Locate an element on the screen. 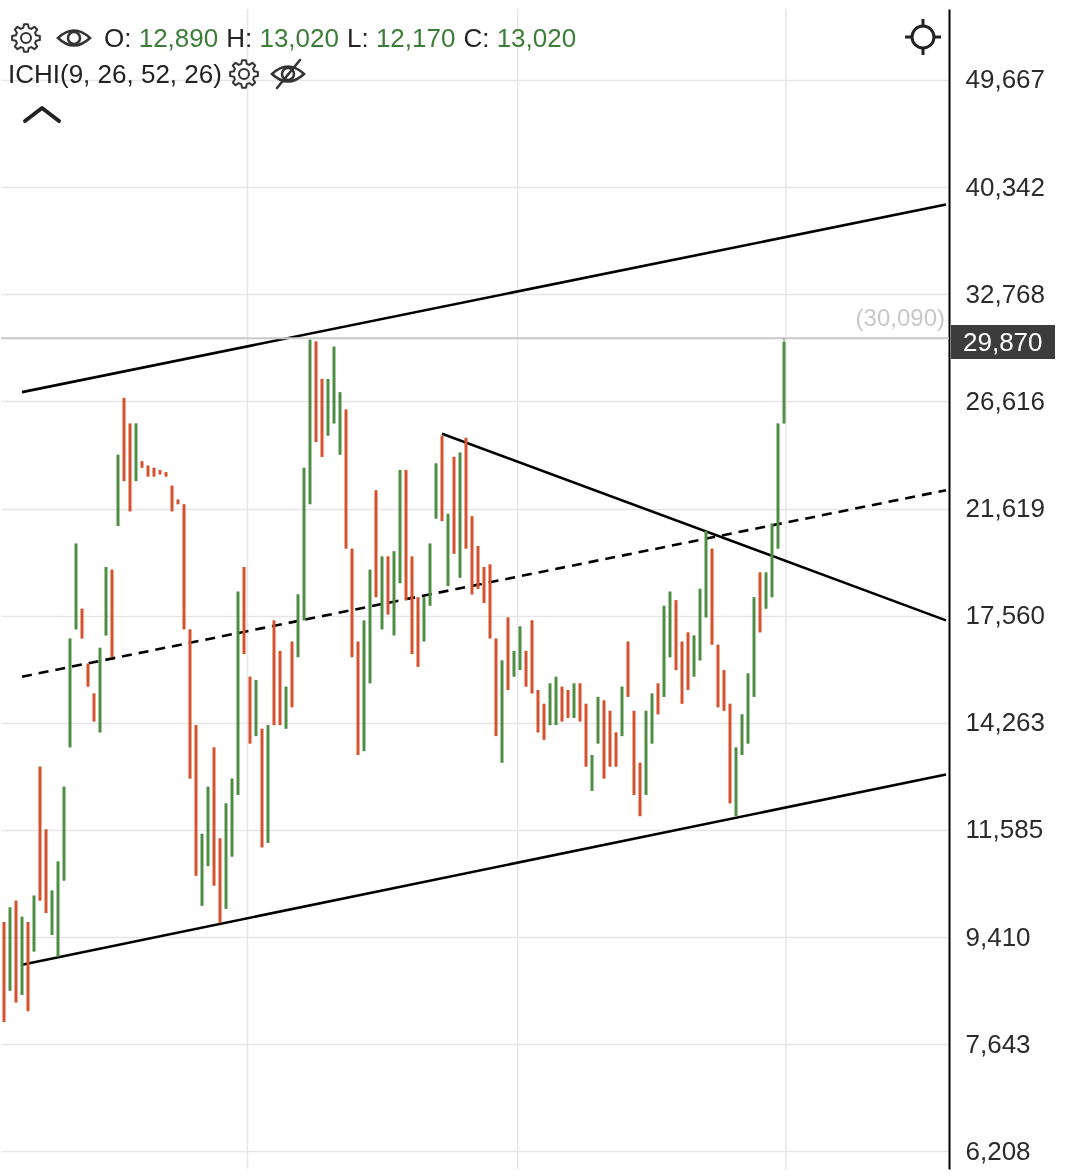  annotation: H: 13,020 is located at coordinates (282, 38).